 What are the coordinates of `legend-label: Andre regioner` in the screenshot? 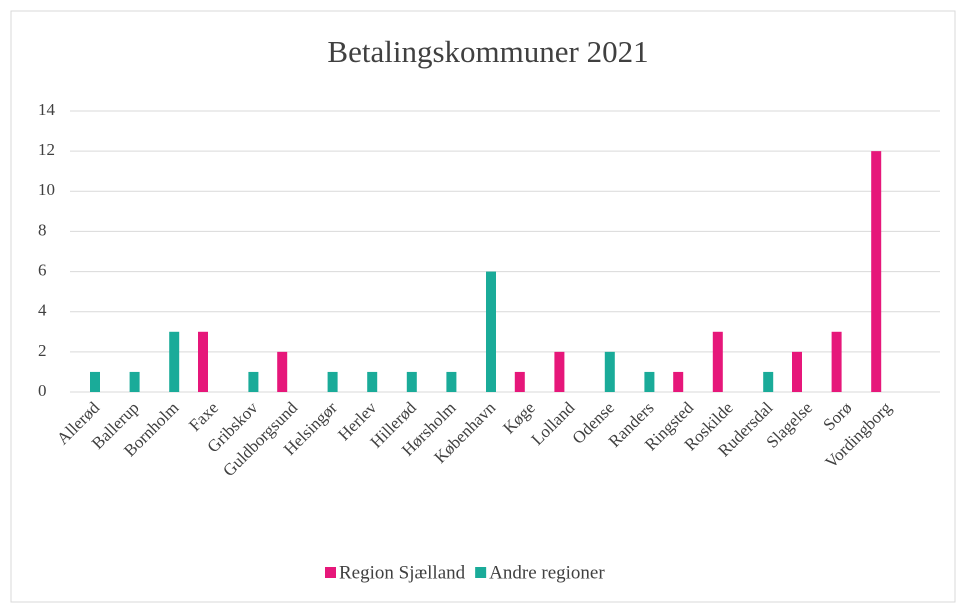 It's located at (547, 572).